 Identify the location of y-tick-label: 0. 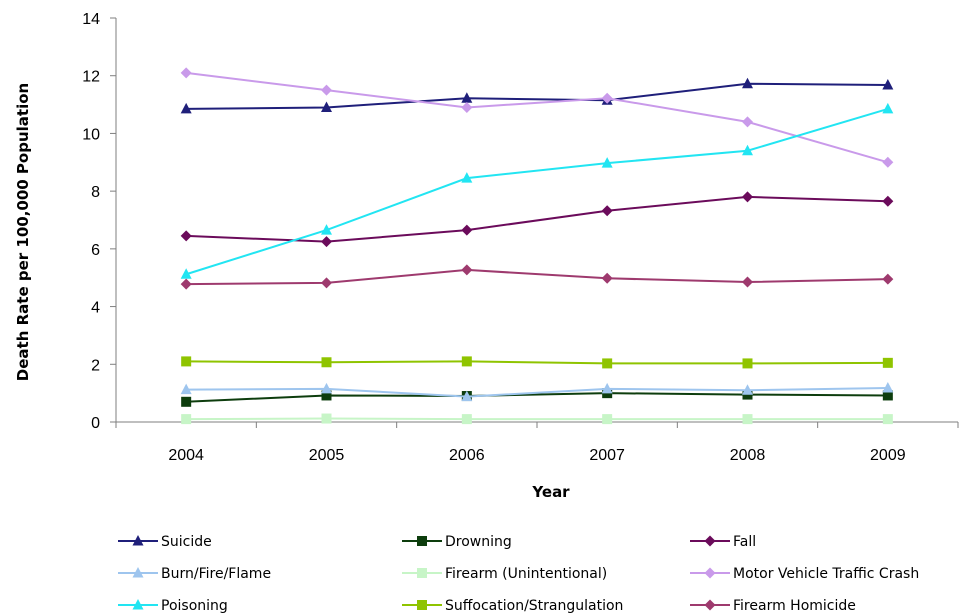
(95, 423).